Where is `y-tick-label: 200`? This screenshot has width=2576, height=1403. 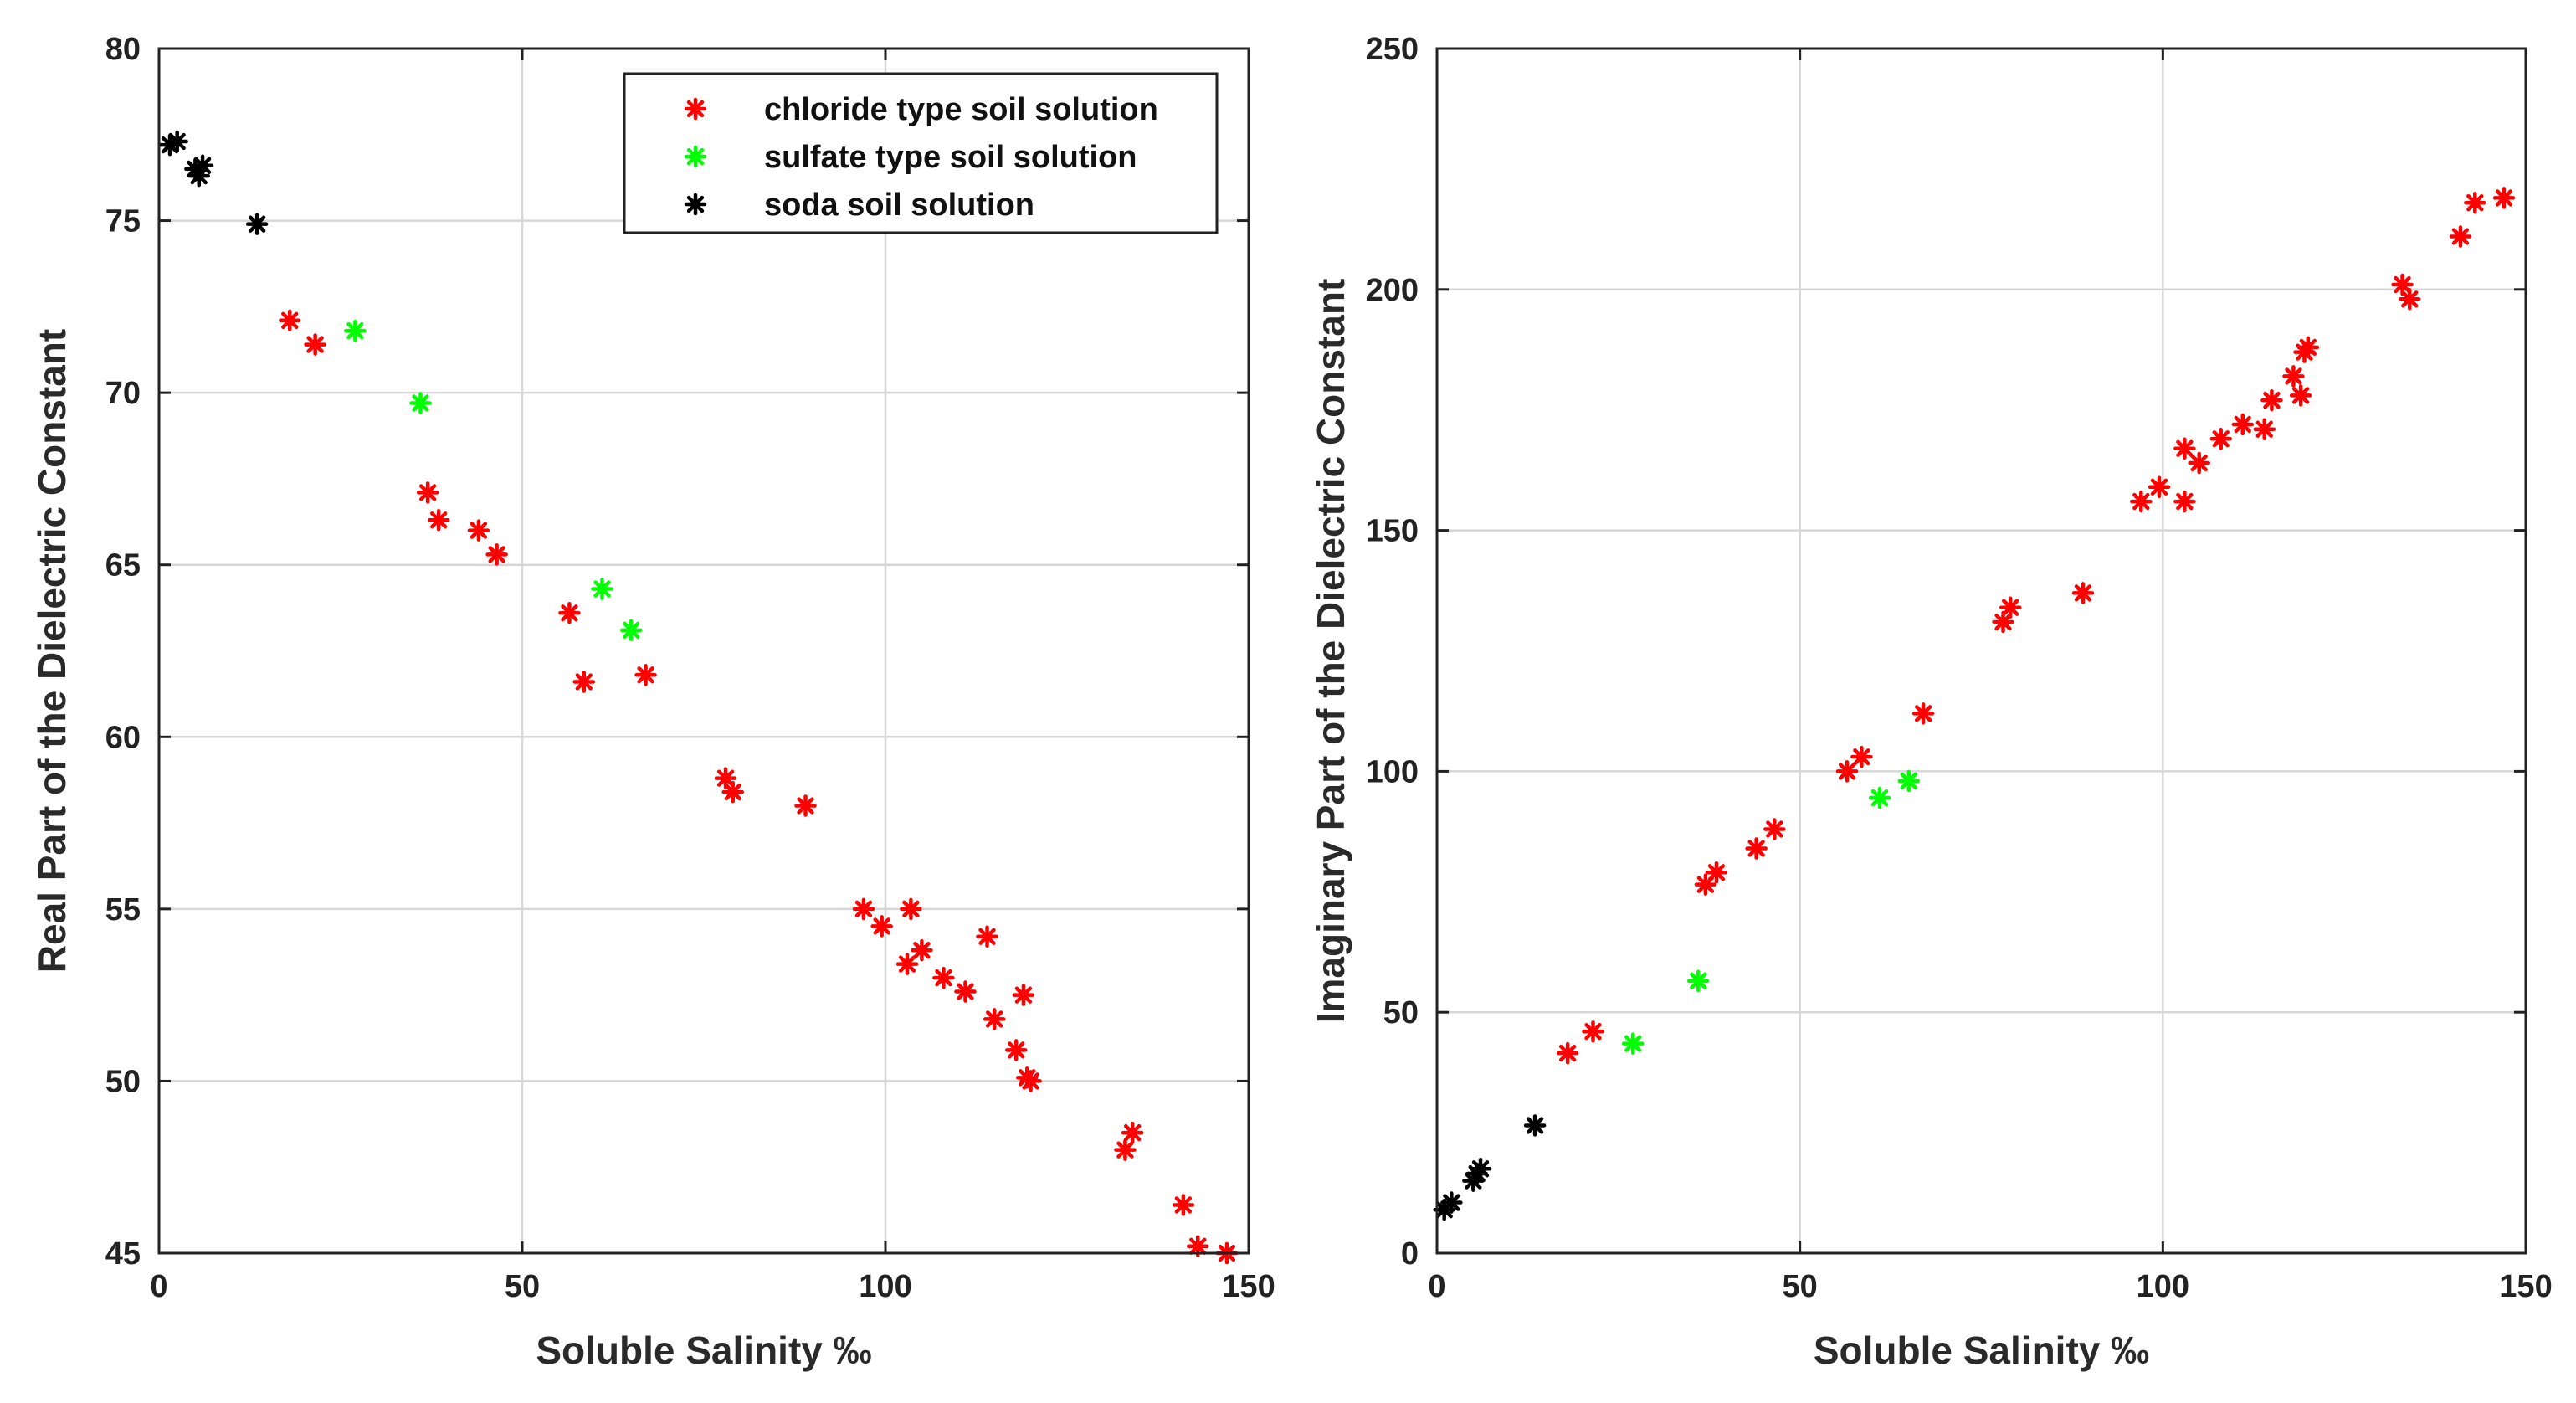
y-tick-label: 200 is located at coordinates (1392, 290).